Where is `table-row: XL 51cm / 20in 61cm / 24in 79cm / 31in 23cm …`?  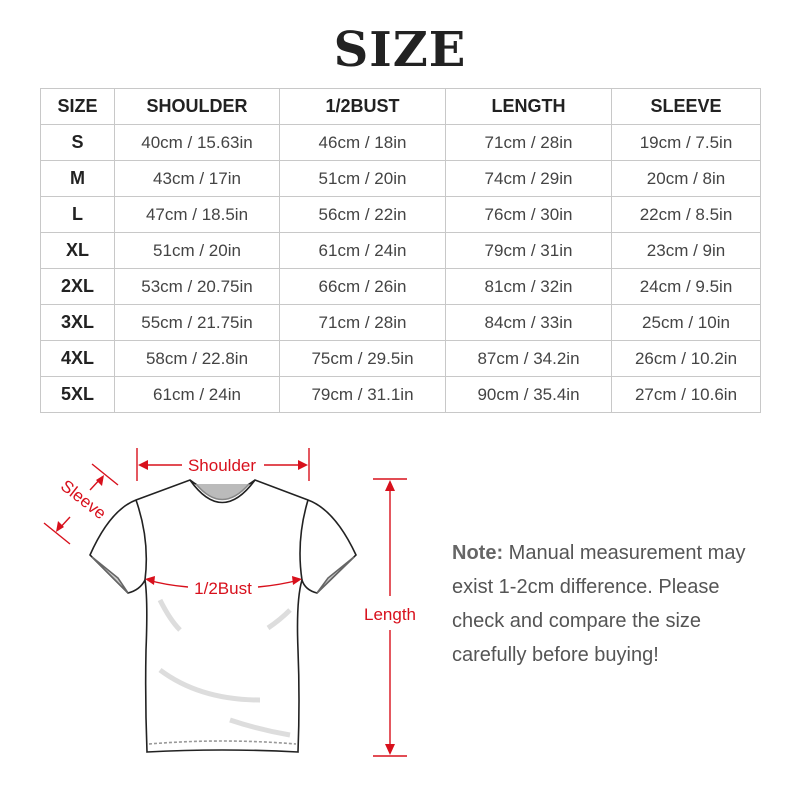 table-row: XL 51cm / 20in 61cm / 24in 79cm / 31in 23cm … is located at coordinates (400, 250).